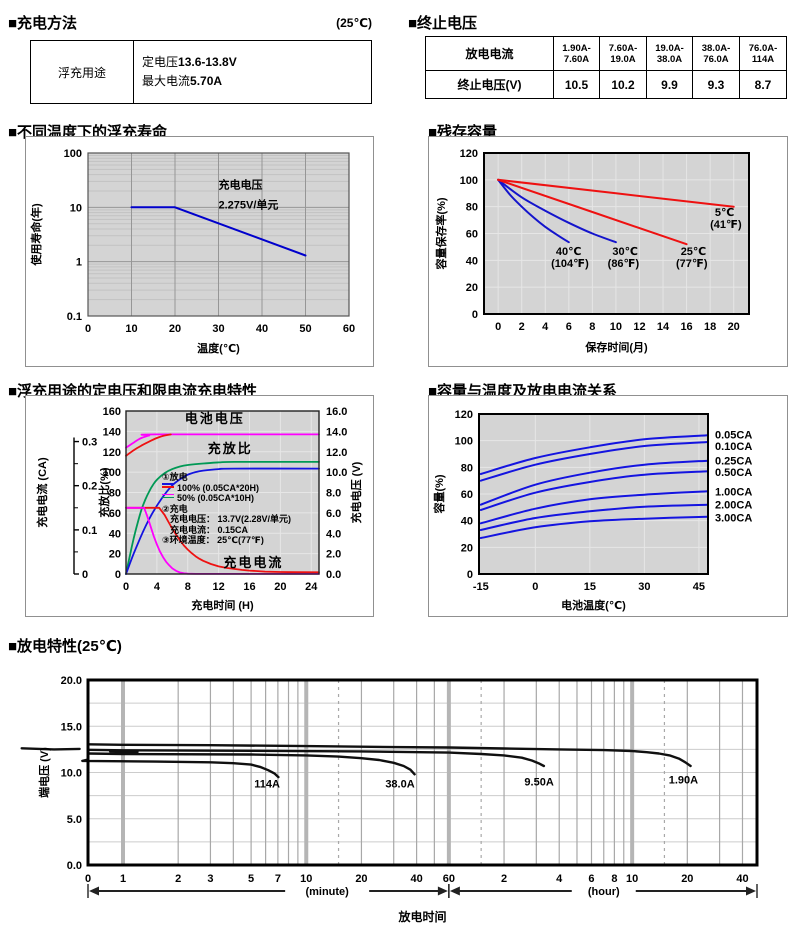 The width and height of the screenshot is (788, 945). I want to click on y-axis-label: 使用寿命(年), so click(36, 235).